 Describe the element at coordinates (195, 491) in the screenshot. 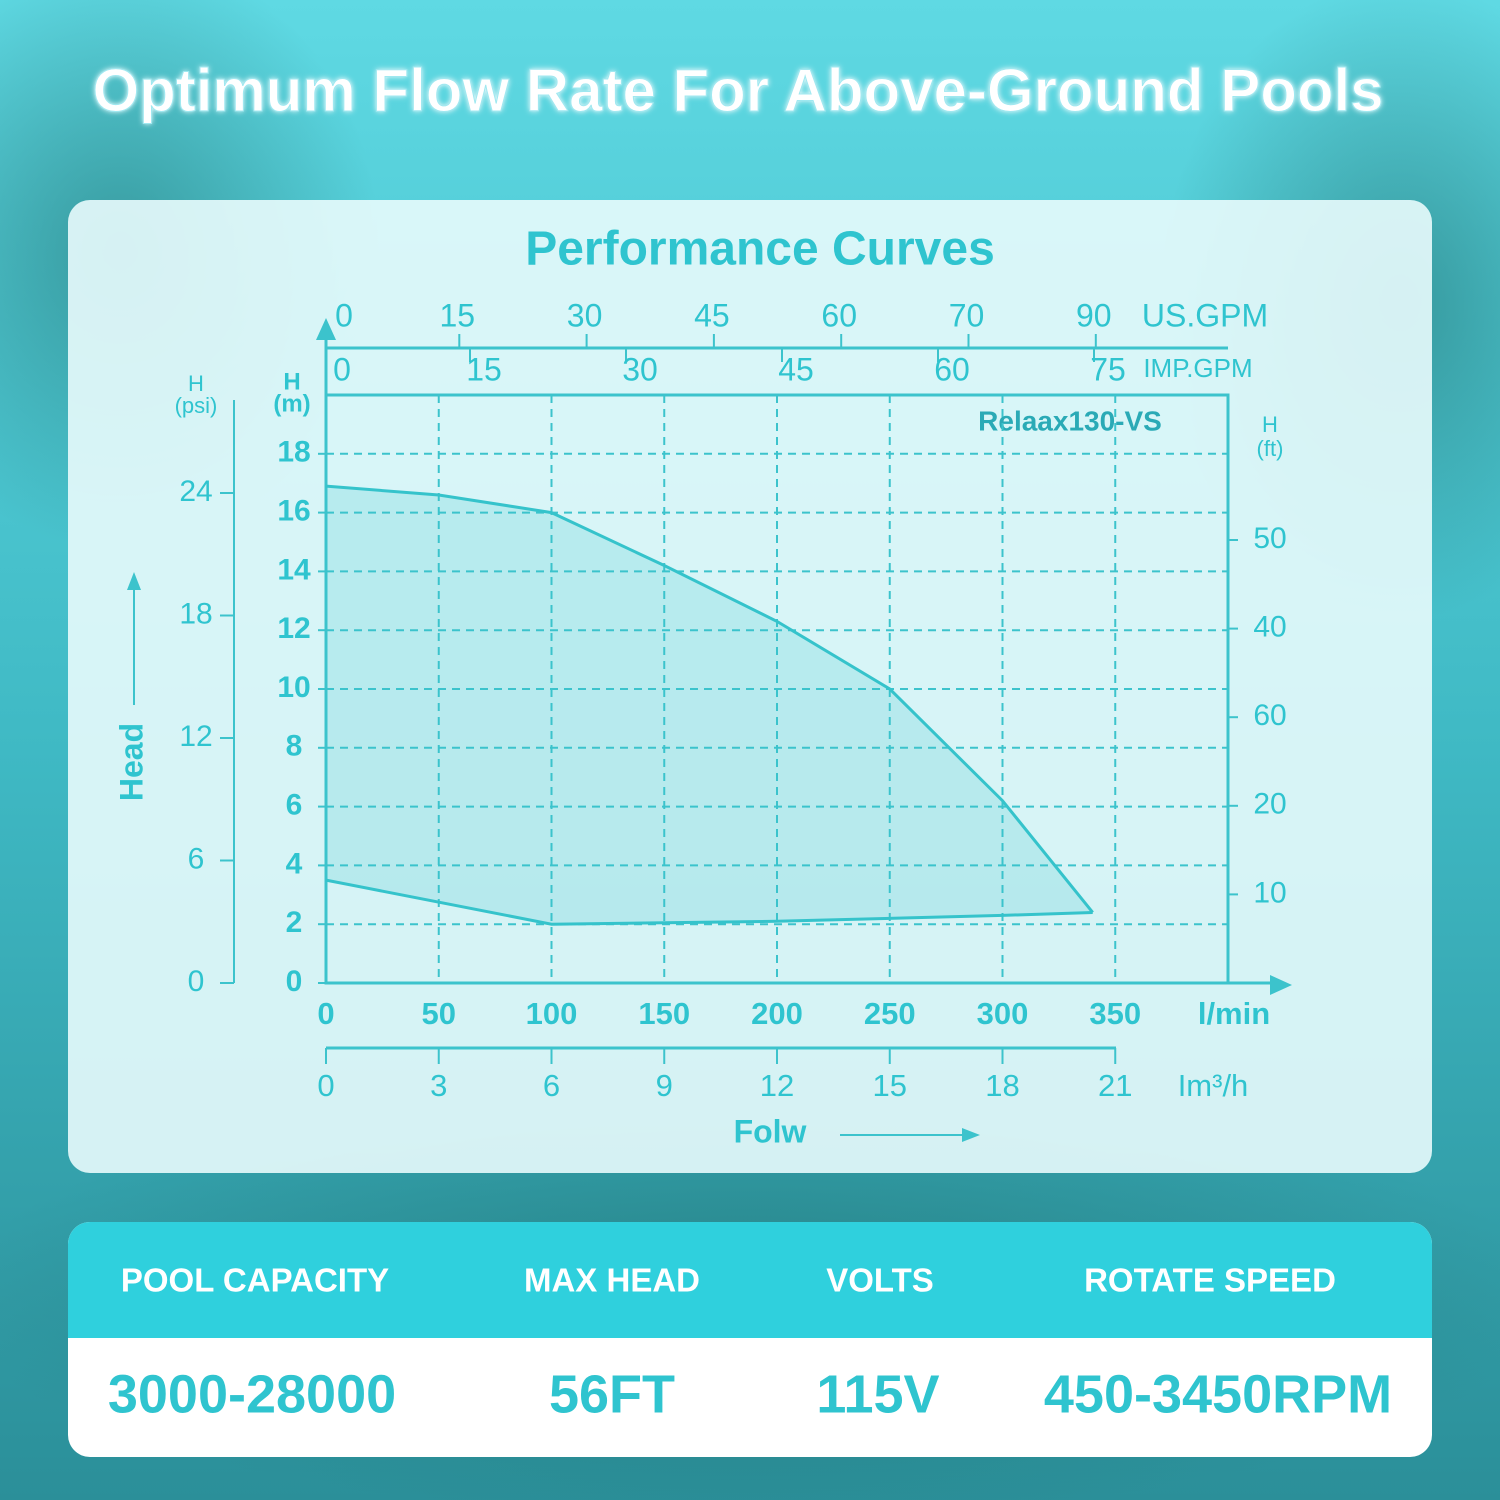

I see `psi-tick-label: 24` at that location.